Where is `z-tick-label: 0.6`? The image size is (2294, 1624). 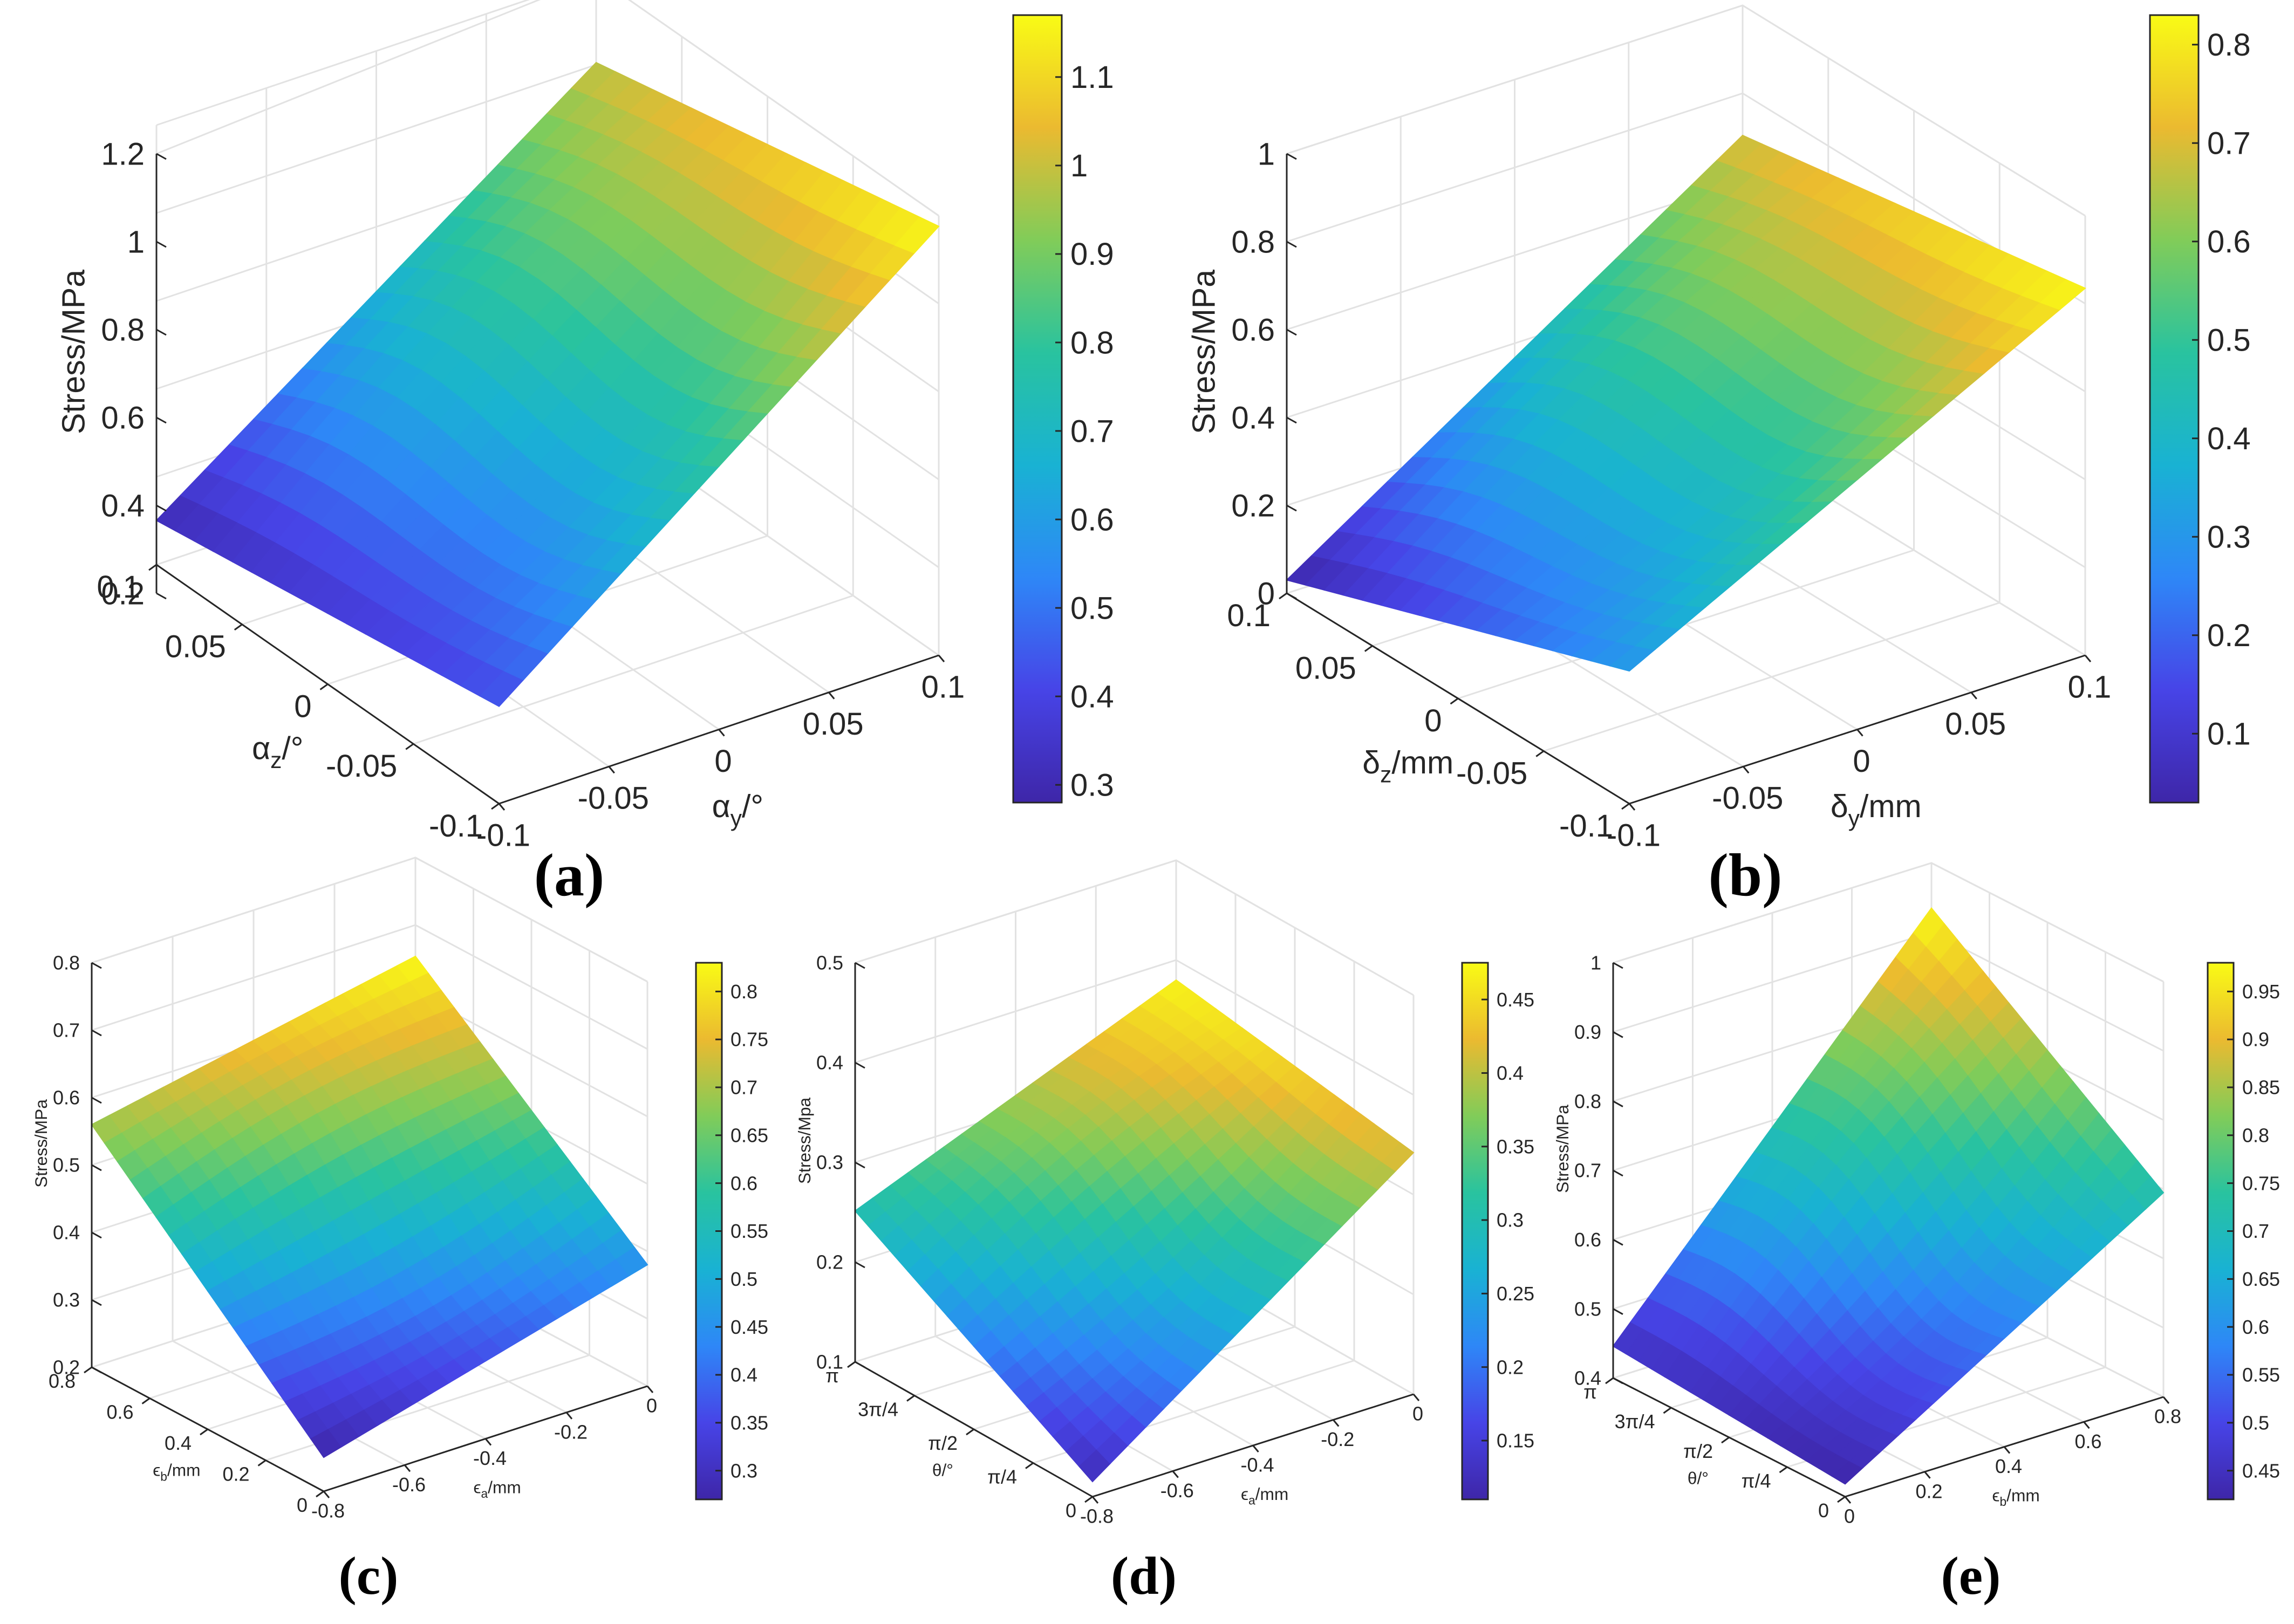
z-tick-label: 0.6 is located at coordinates (66, 1098).